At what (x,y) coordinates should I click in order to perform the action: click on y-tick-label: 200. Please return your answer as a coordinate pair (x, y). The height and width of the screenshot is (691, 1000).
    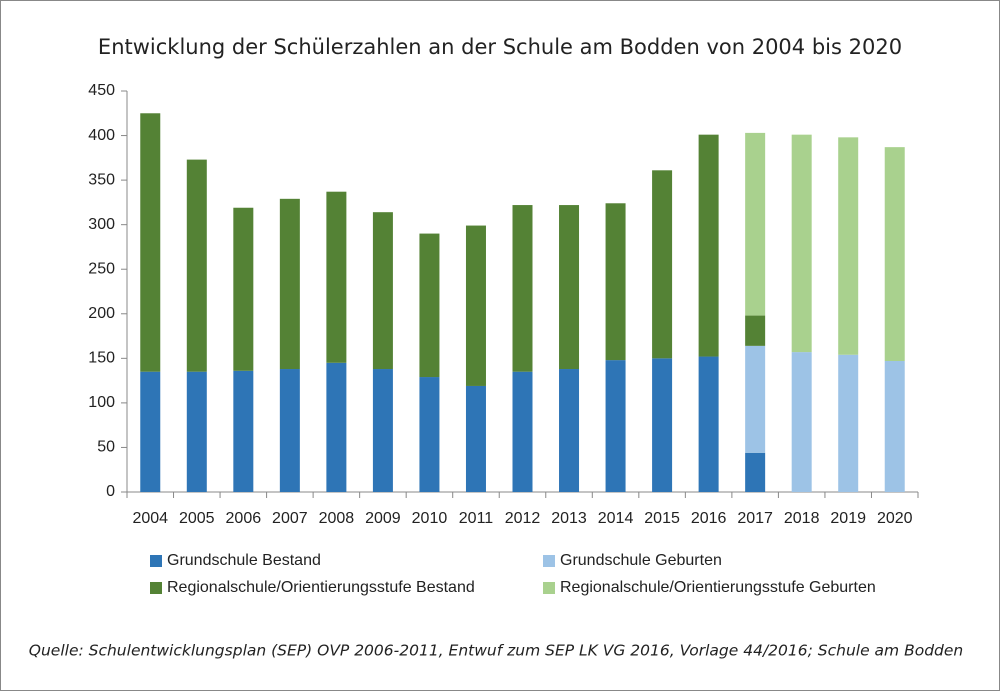
    Looking at the image, I should click on (101, 313).